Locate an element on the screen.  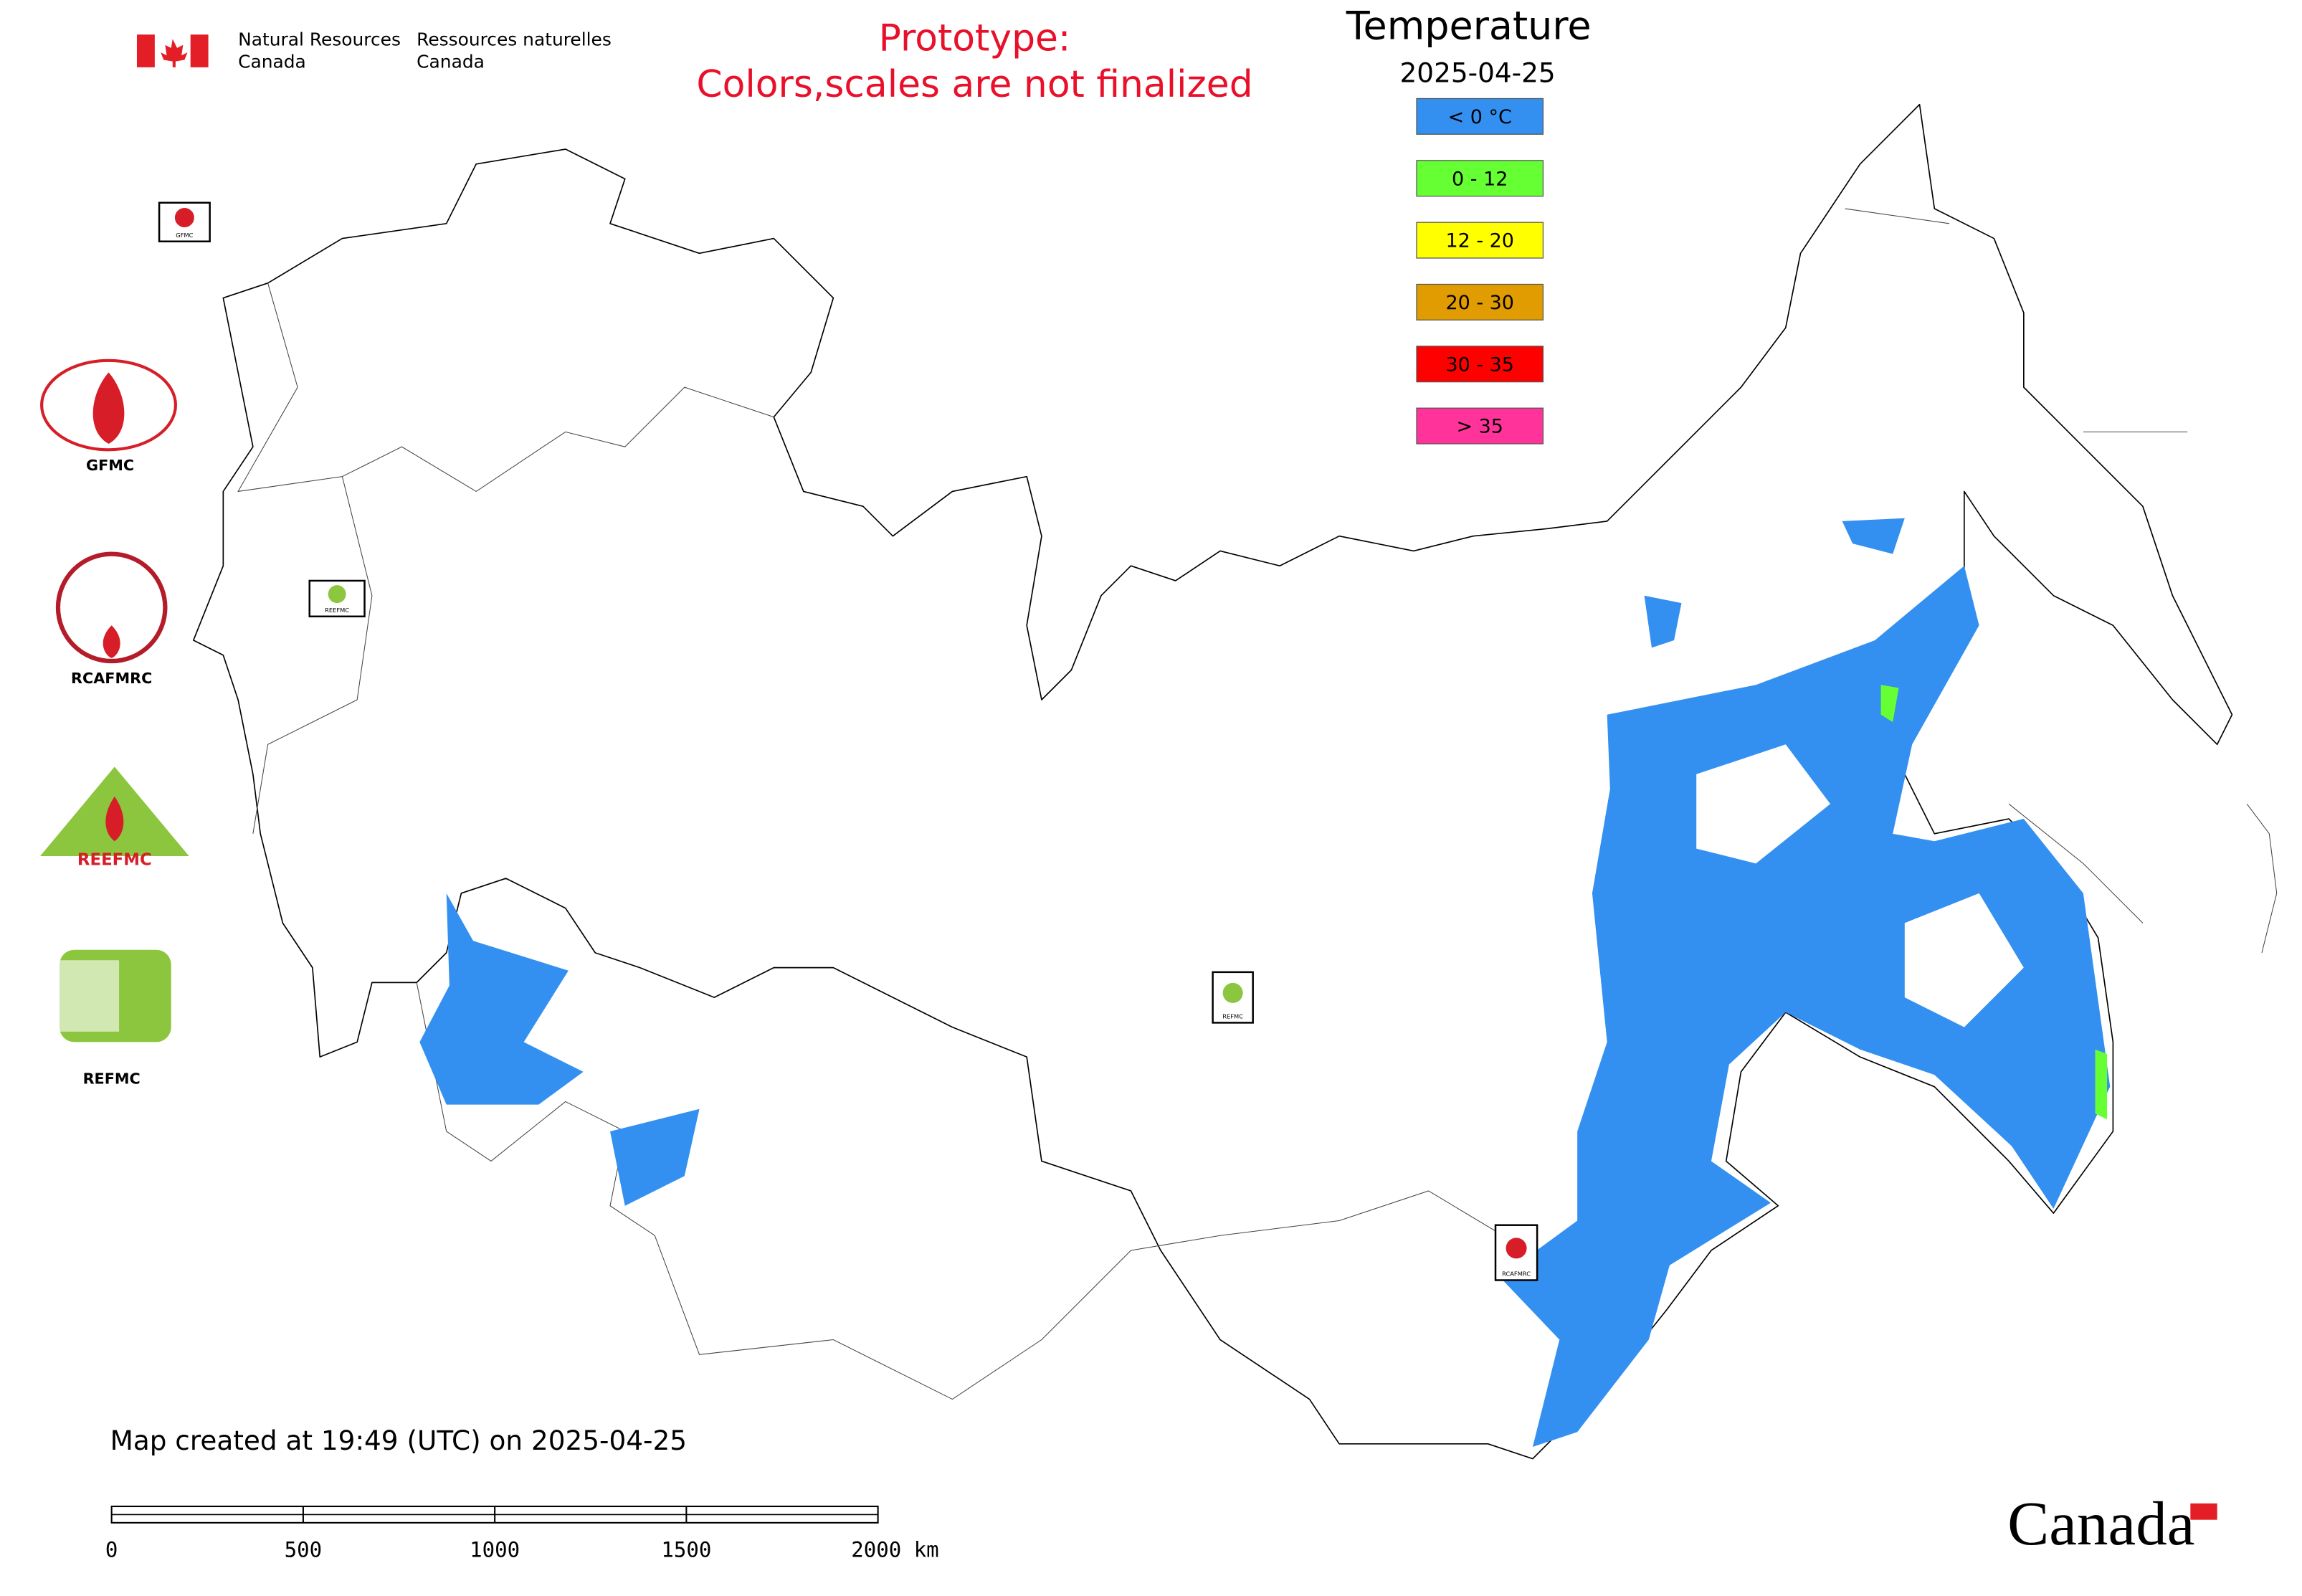
legend-label: 30 - 35 is located at coordinates (1480, 364).